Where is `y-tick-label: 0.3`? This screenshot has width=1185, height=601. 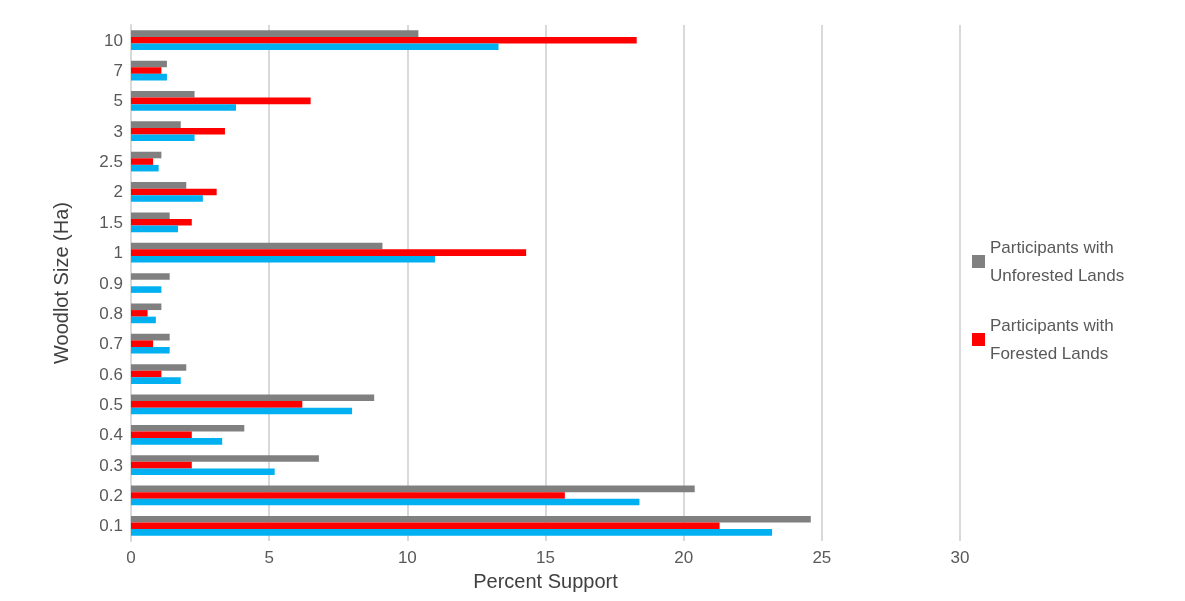
y-tick-label: 0.3 is located at coordinates (111, 465).